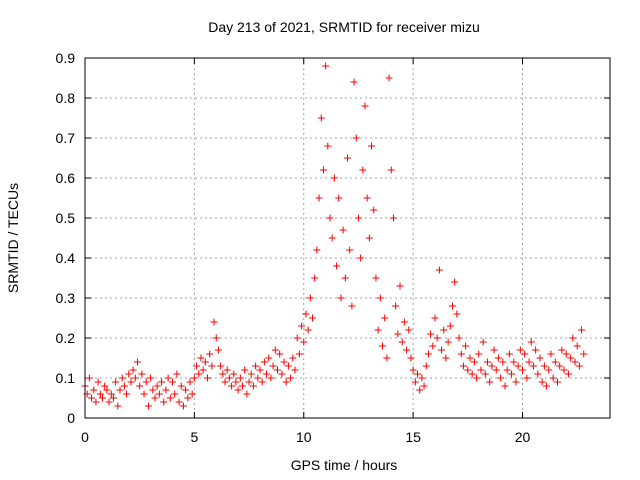  Describe the element at coordinates (13, 238) in the screenshot. I see `y-axis-title: SRMTID / TECUs` at that location.